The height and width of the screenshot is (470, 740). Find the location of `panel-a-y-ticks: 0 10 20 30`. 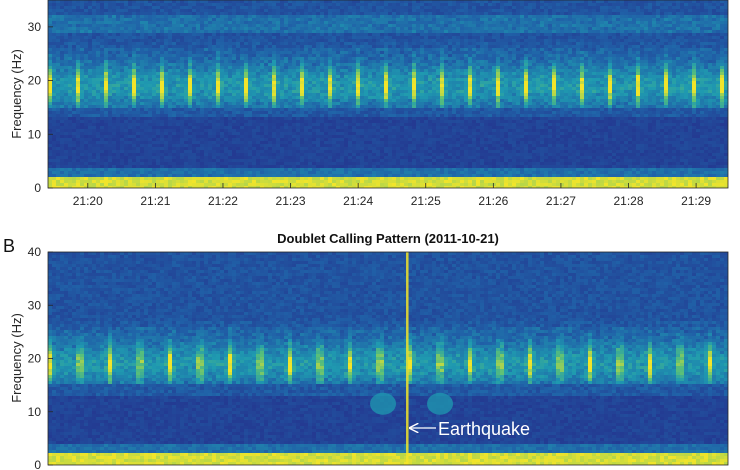

panel-a-y-ticks: 0 10 20 30 is located at coordinates (40, 107).